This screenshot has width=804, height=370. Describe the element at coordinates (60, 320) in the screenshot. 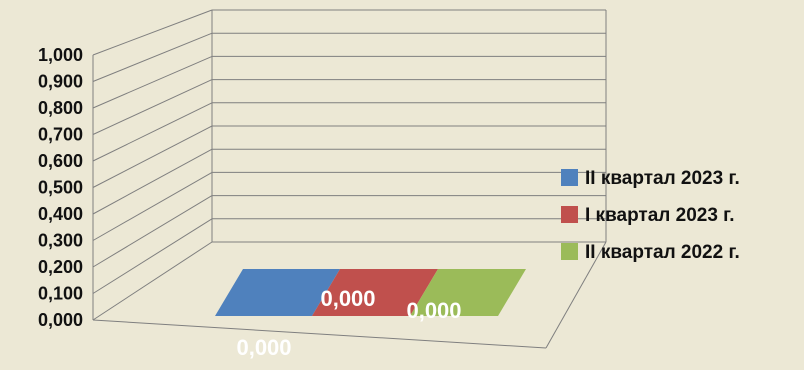

I see `y-tick-label: 0,000` at that location.